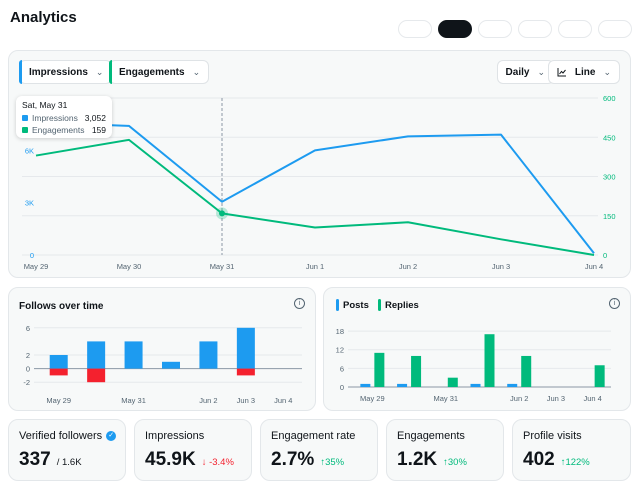 This screenshot has width=640, height=486. What do you see at coordinates (58, 130) in the screenshot?
I see `tooltip-label: Engagements` at bounding box center [58, 130].